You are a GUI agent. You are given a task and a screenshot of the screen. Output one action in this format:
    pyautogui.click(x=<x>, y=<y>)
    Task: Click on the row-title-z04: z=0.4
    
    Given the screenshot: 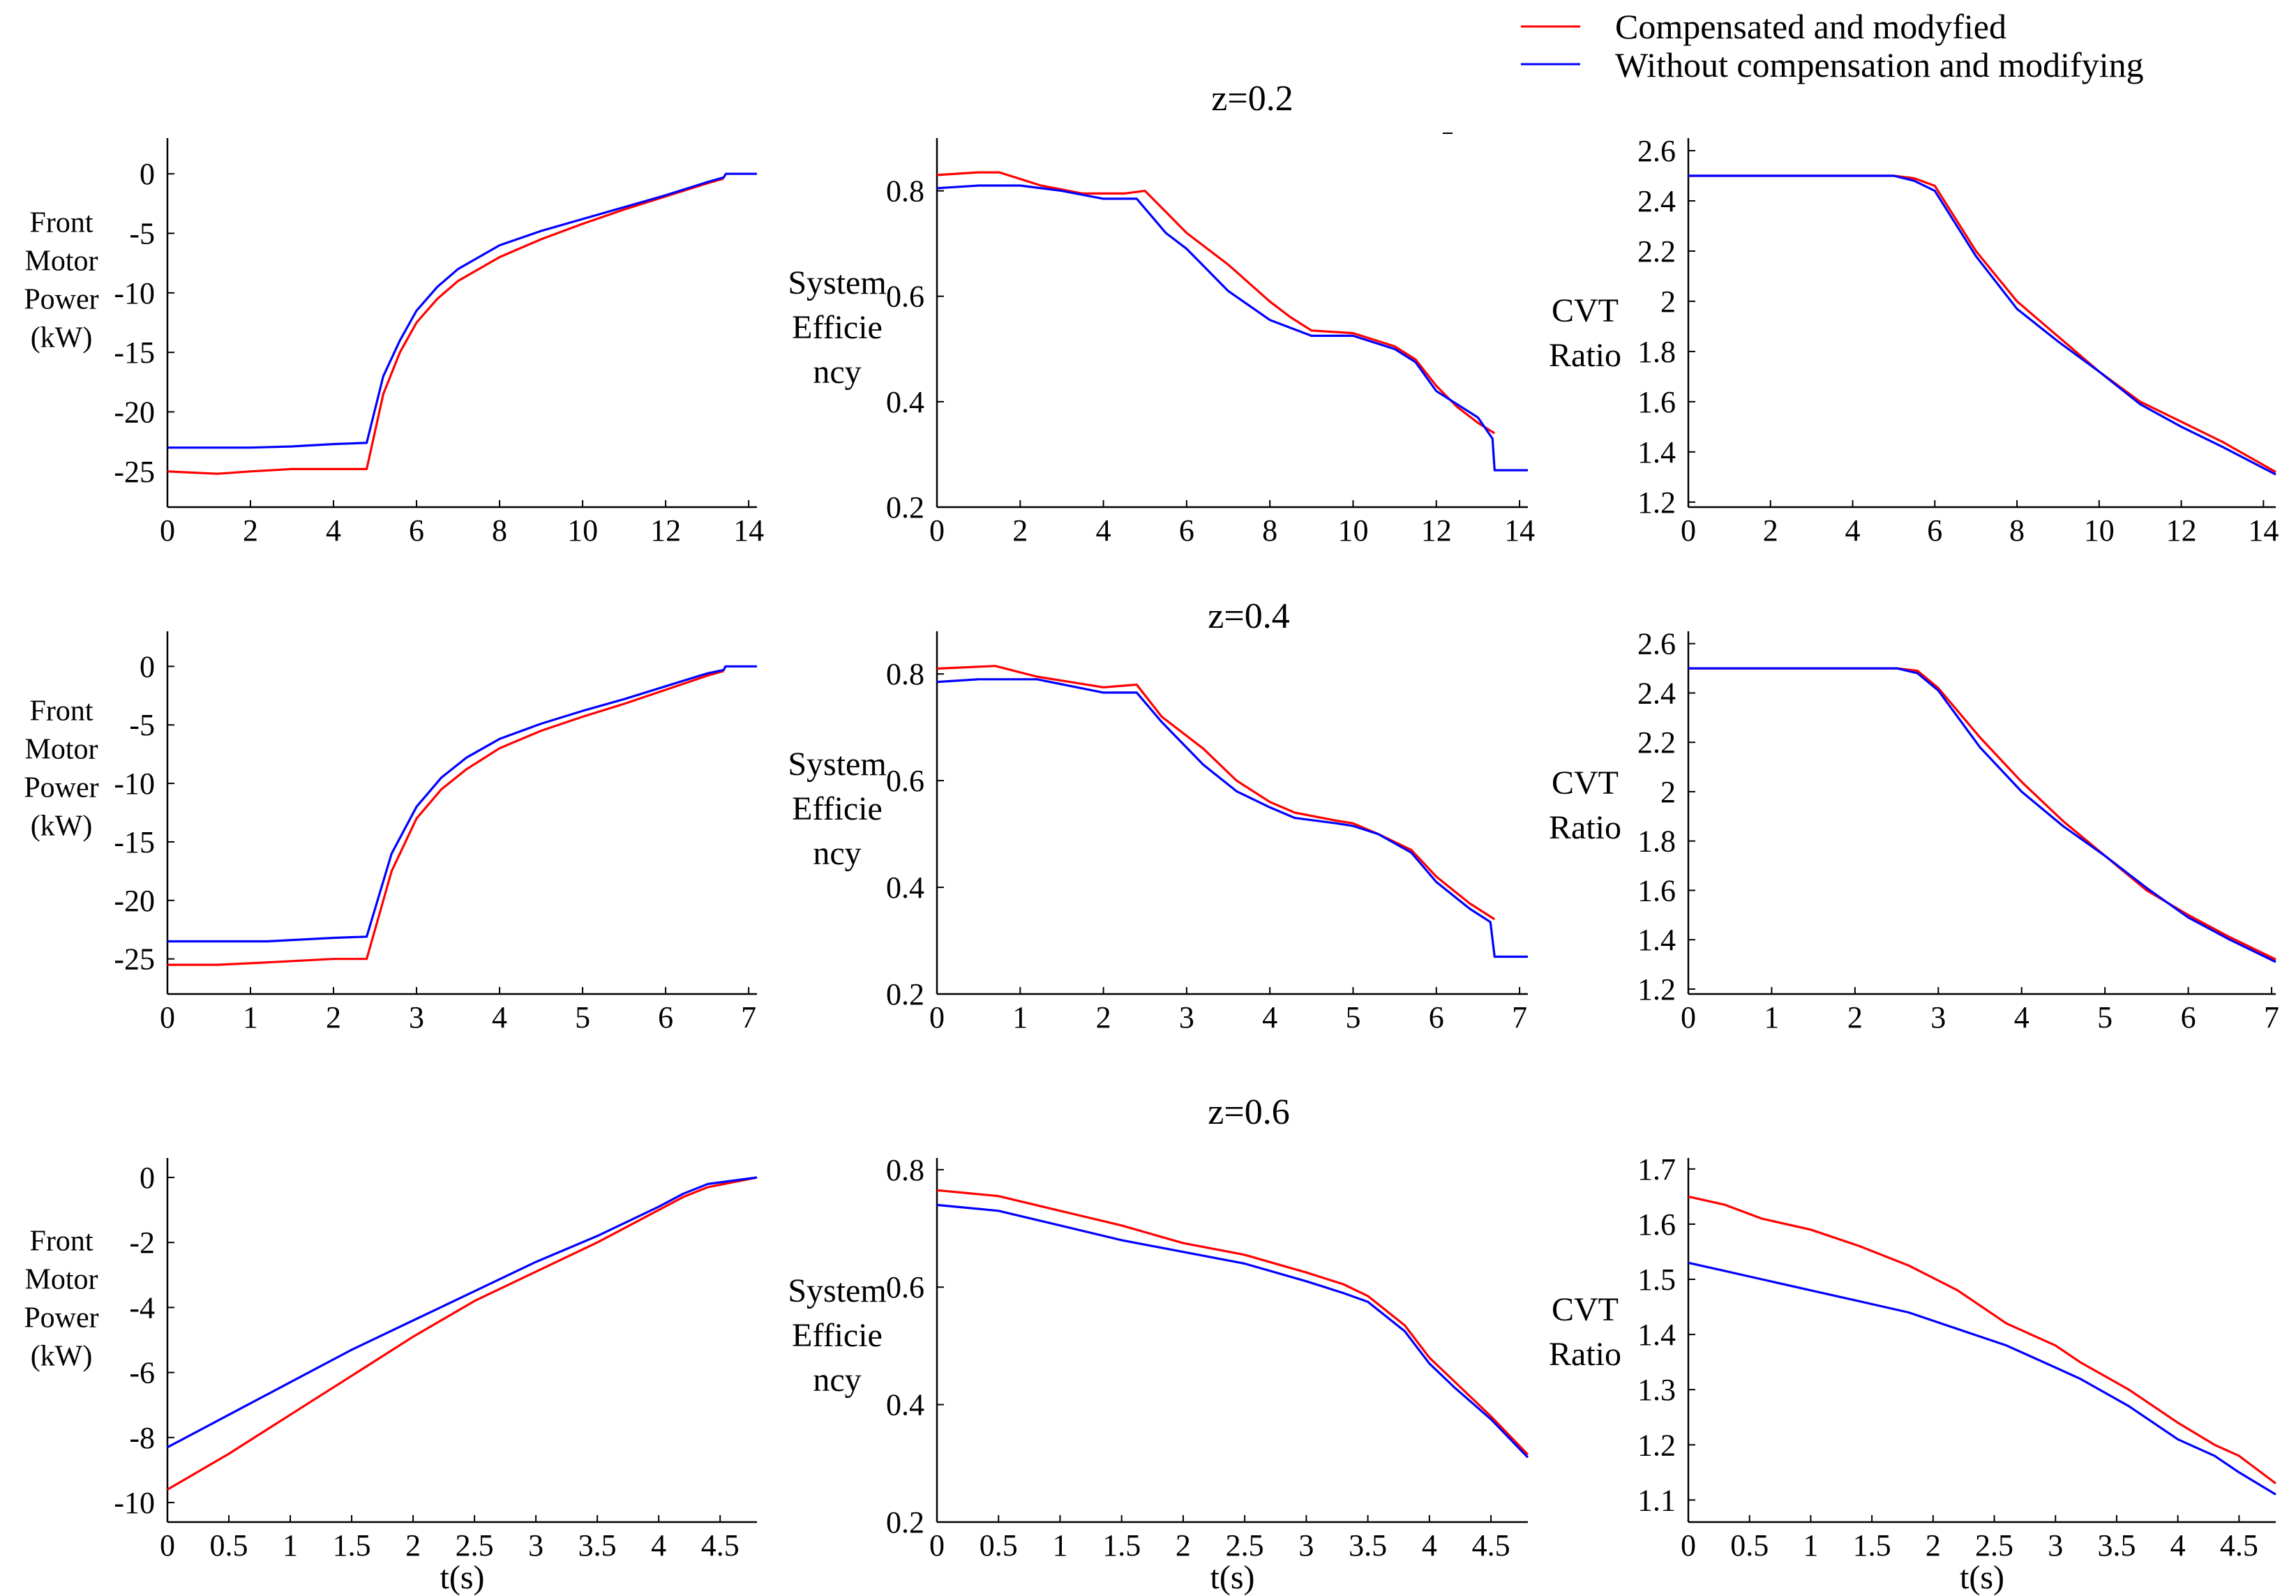 What is the action you would take?
    pyautogui.click(x=1248, y=616)
    